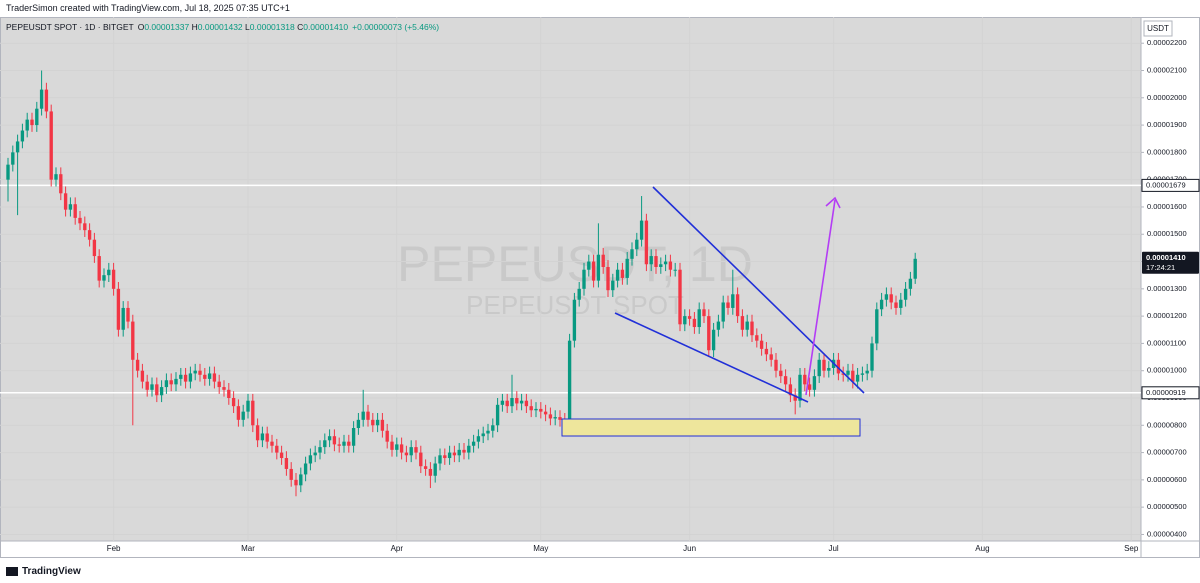 The width and height of the screenshot is (1200, 583). Describe the element at coordinates (114, 548) in the screenshot. I see `x-tick-label: Feb` at that location.